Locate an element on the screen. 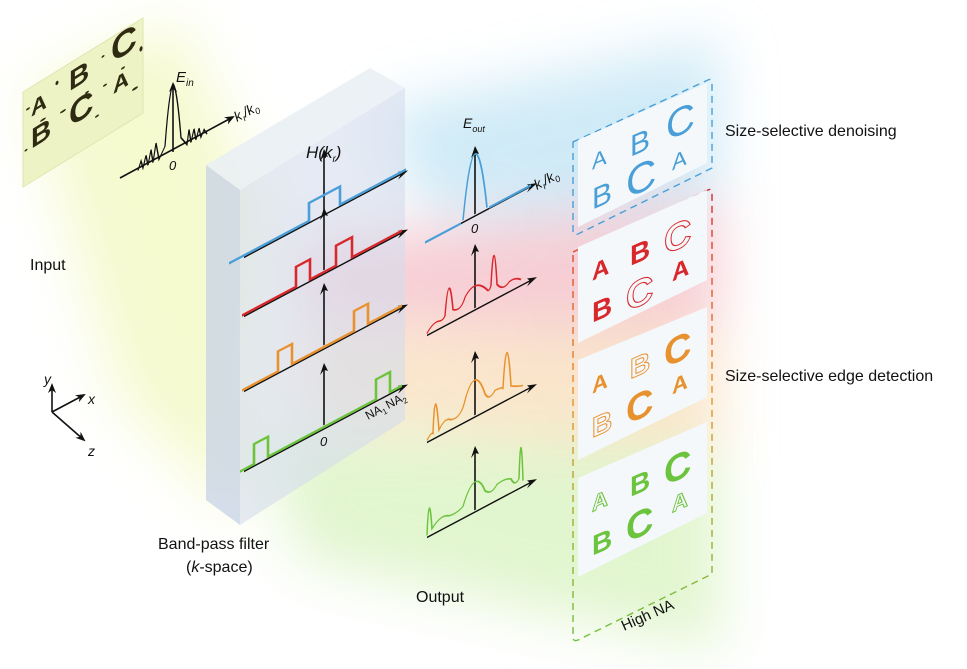 The height and width of the screenshot is (669, 967). edge-detection-label: Size-selective edge detection is located at coordinates (829, 376).